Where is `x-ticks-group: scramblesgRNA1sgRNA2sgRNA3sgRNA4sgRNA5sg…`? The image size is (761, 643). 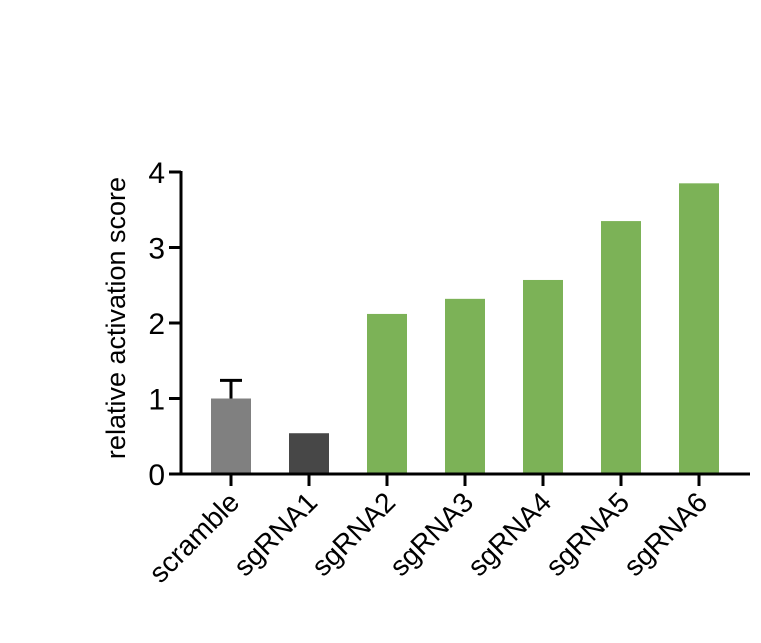
x-ticks-group: scramblesgRNA1sgRNA2sgRNA3sgRNA4sgRNA5sg… is located at coordinates (428, 531).